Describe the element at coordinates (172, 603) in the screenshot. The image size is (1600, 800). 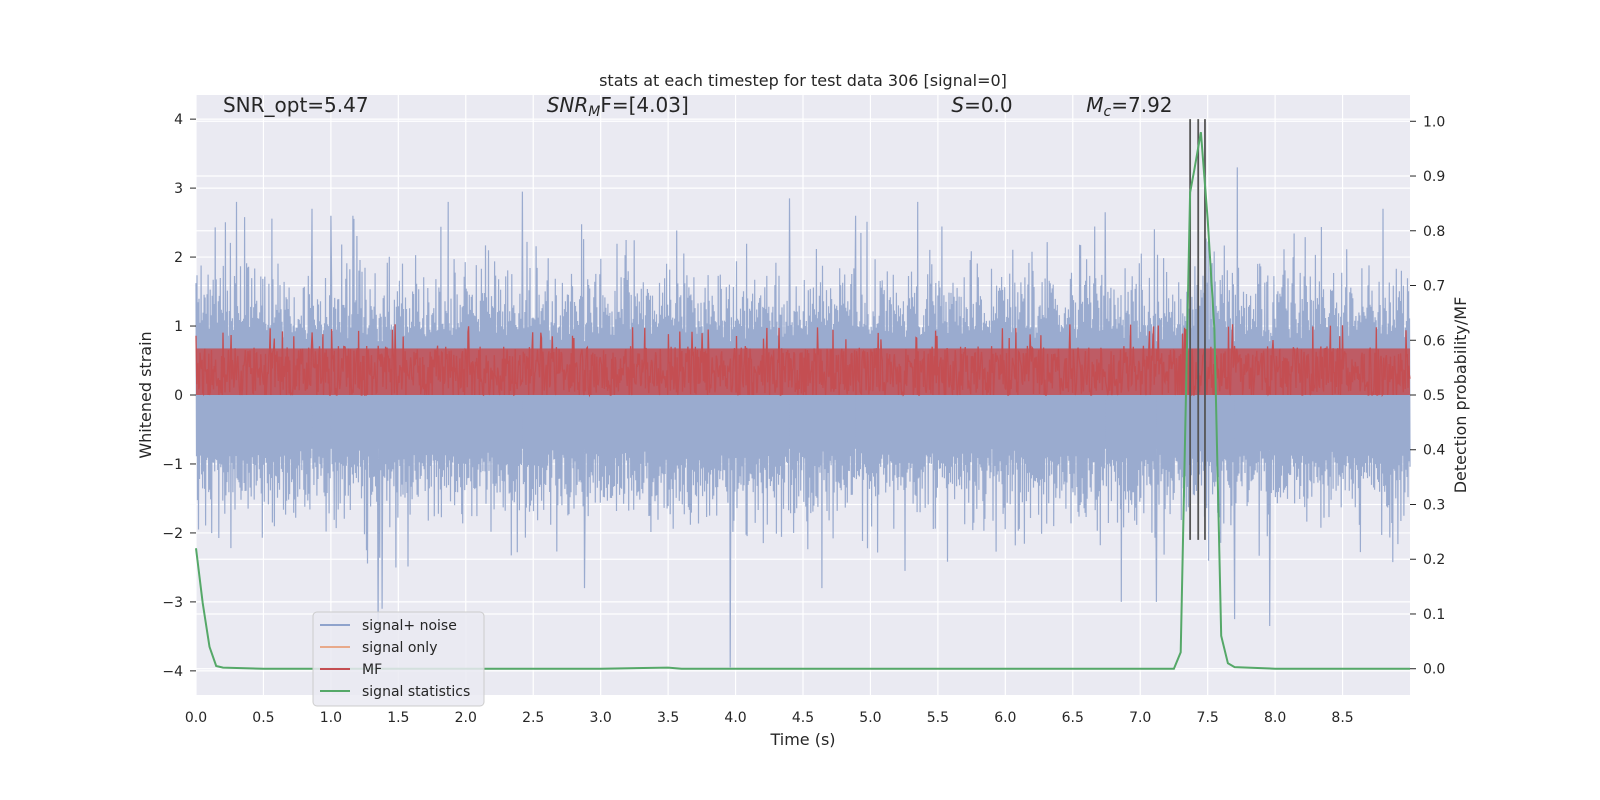
I see `y-tick-label: −3` at that location.